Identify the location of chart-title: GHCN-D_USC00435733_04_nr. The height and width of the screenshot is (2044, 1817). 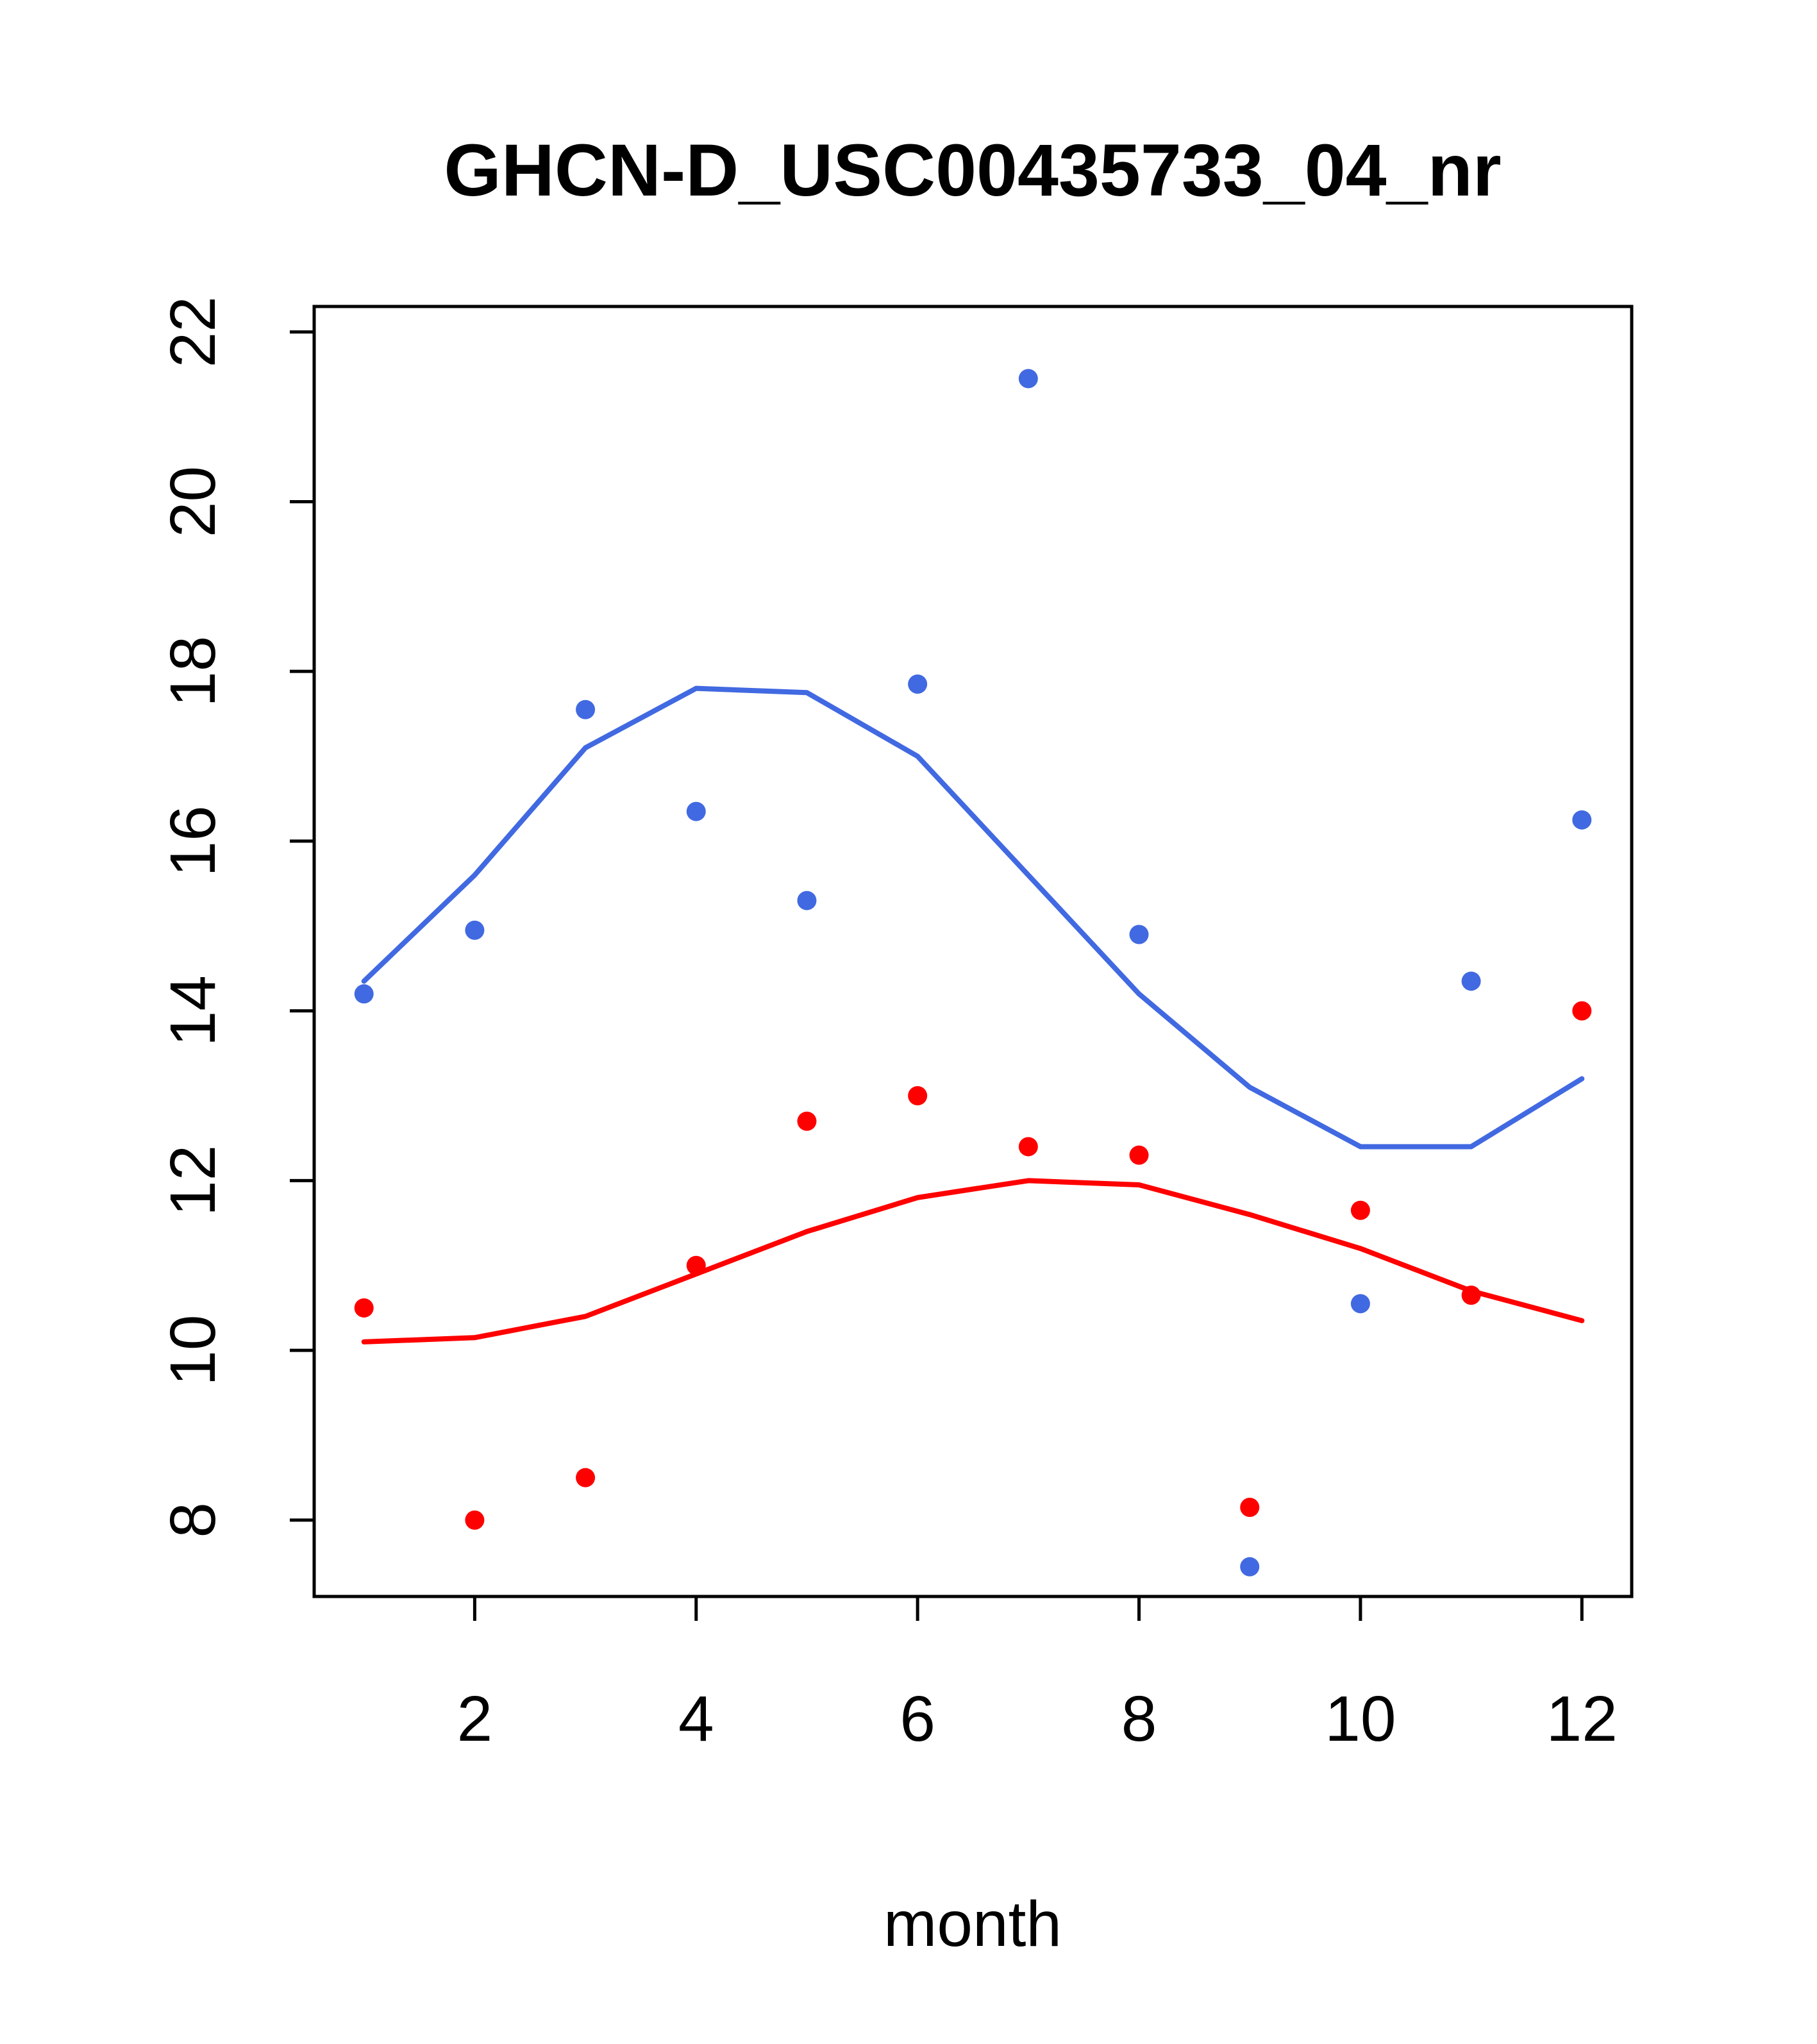
(972, 171).